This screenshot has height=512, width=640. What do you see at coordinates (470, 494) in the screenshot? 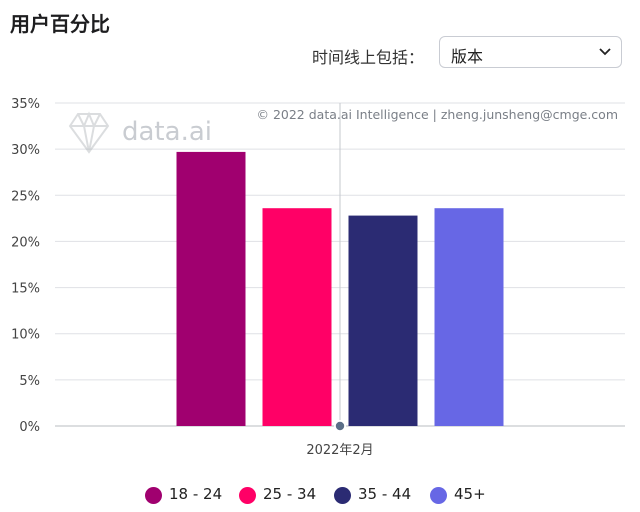
I see `legend-label: 45+` at bounding box center [470, 494].